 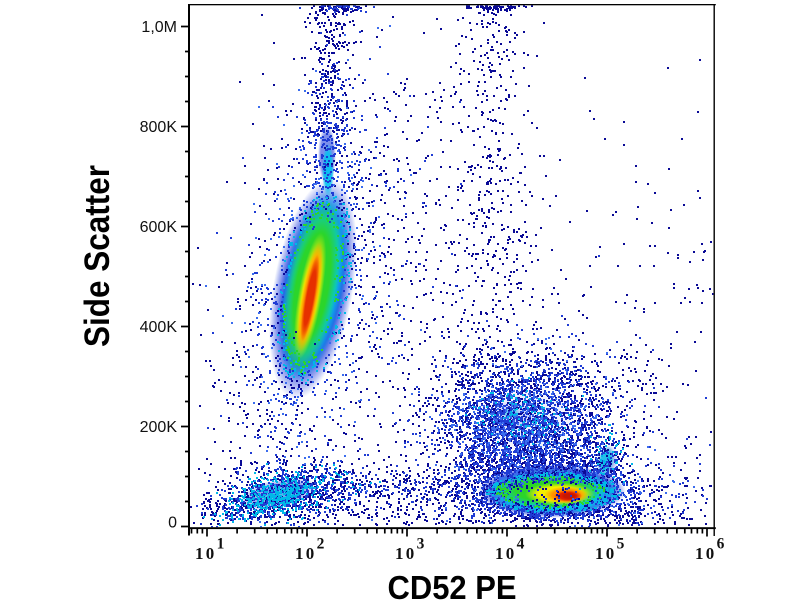 What do you see at coordinates (159, 327) in the screenshot?
I see `svg-text: 400K` at bounding box center [159, 327].